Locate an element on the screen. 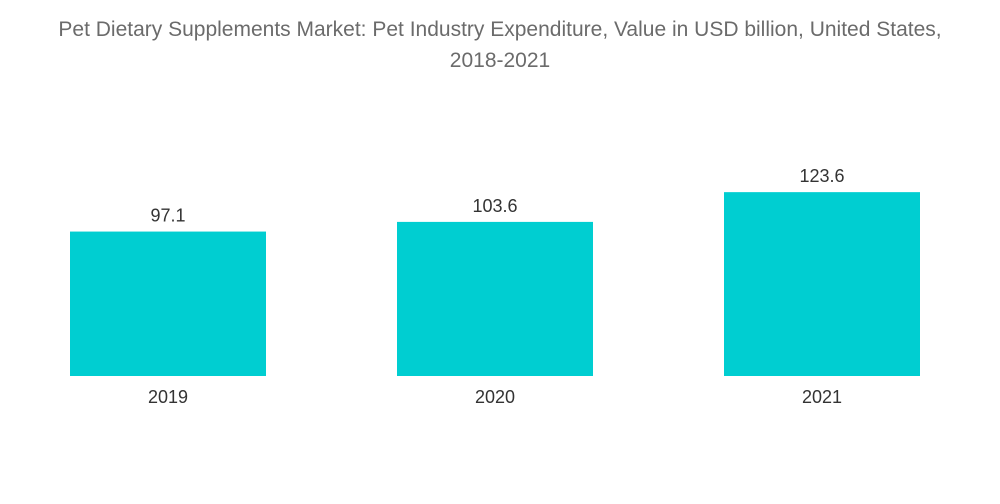  x-tick-label-2020: 2020 is located at coordinates (495, 397).